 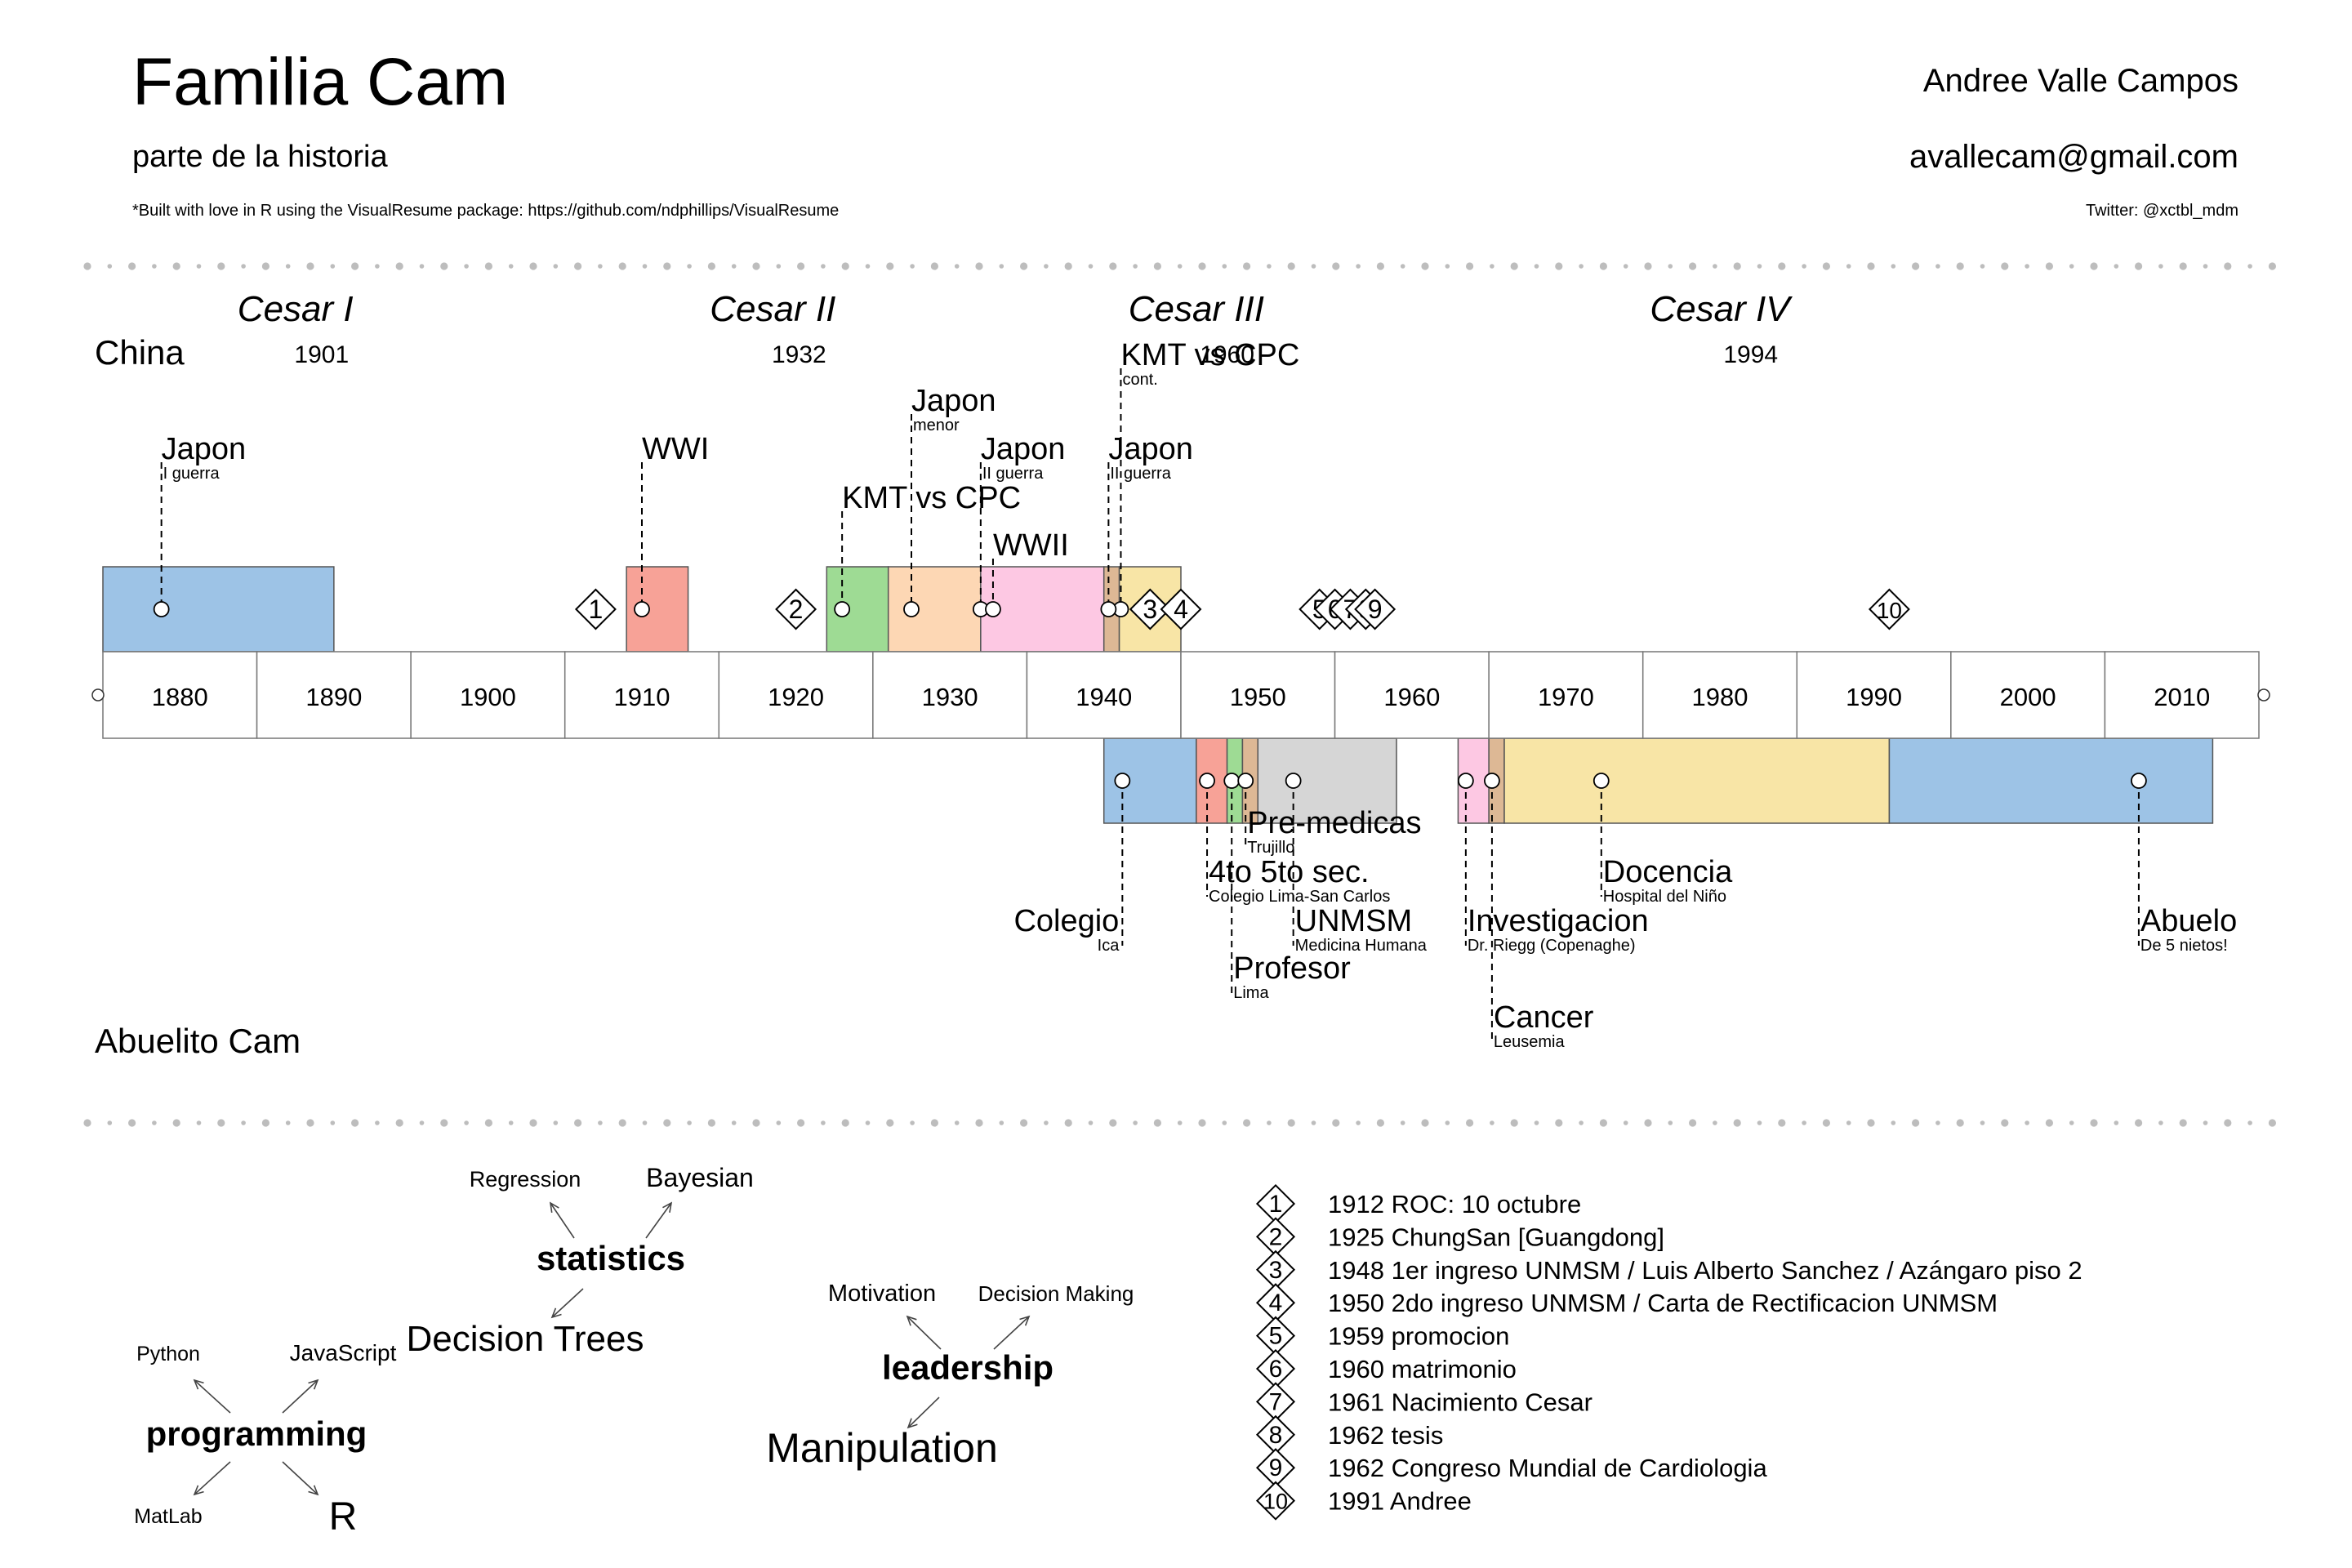 I want to click on top-event-title: WWI, so click(x=675, y=449).